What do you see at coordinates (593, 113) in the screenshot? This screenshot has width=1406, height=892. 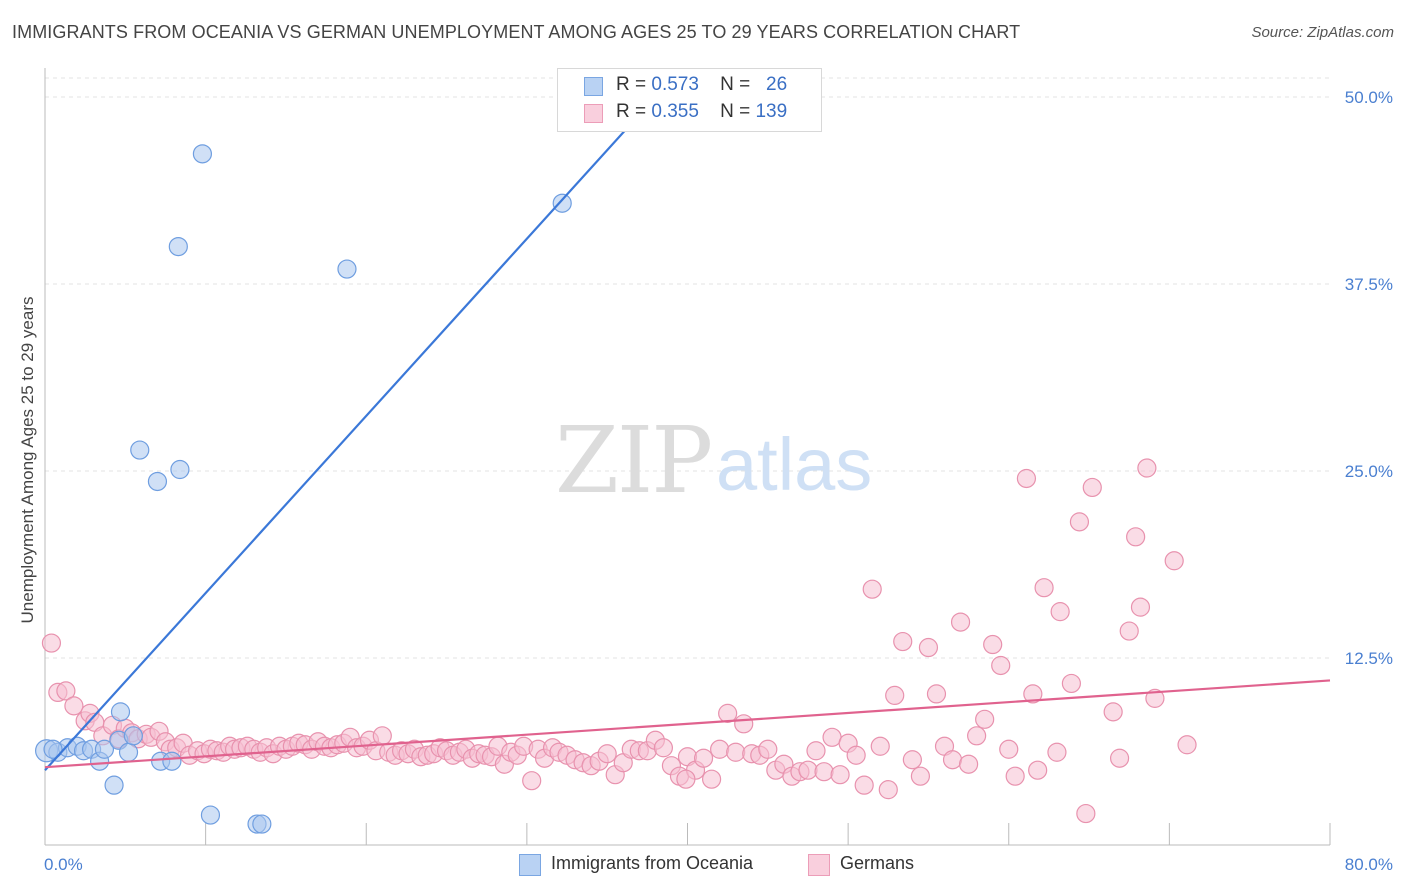 I see `legend-swatch-germans` at bounding box center [593, 113].